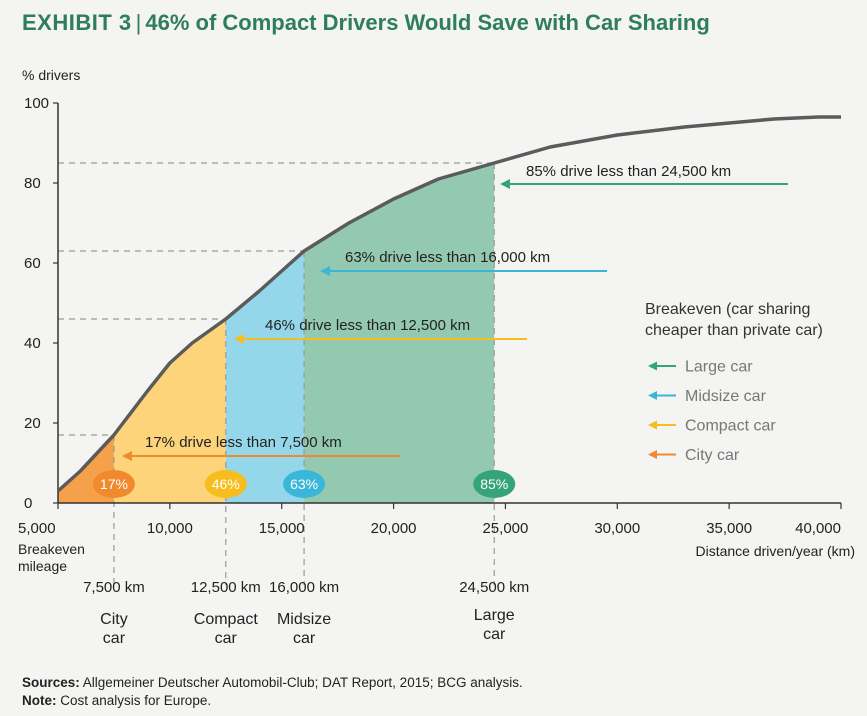 This screenshot has height=716, width=867. I want to click on bubble-label-large-car: 85%, so click(494, 484).